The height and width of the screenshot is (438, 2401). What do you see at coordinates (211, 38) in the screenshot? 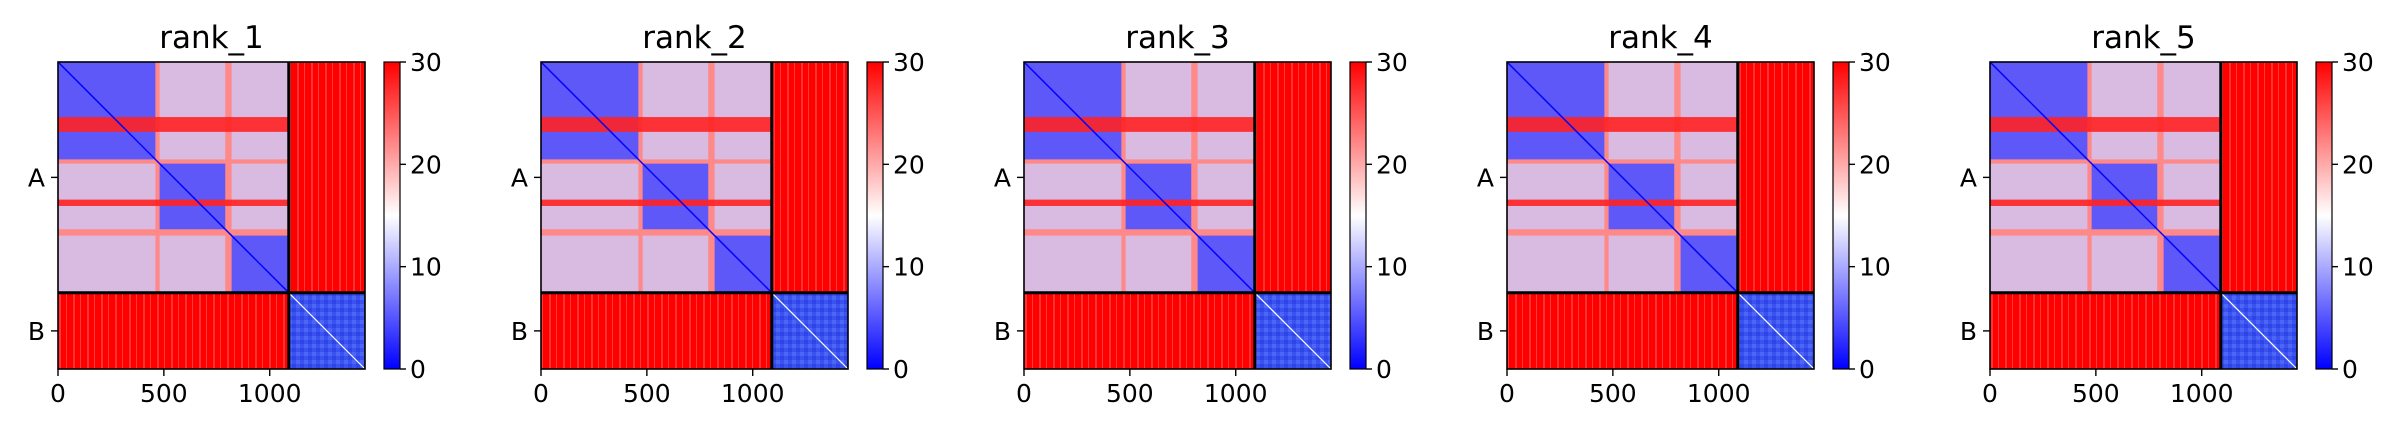
I see `panel-title: rank_1` at bounding box center [211, 38].